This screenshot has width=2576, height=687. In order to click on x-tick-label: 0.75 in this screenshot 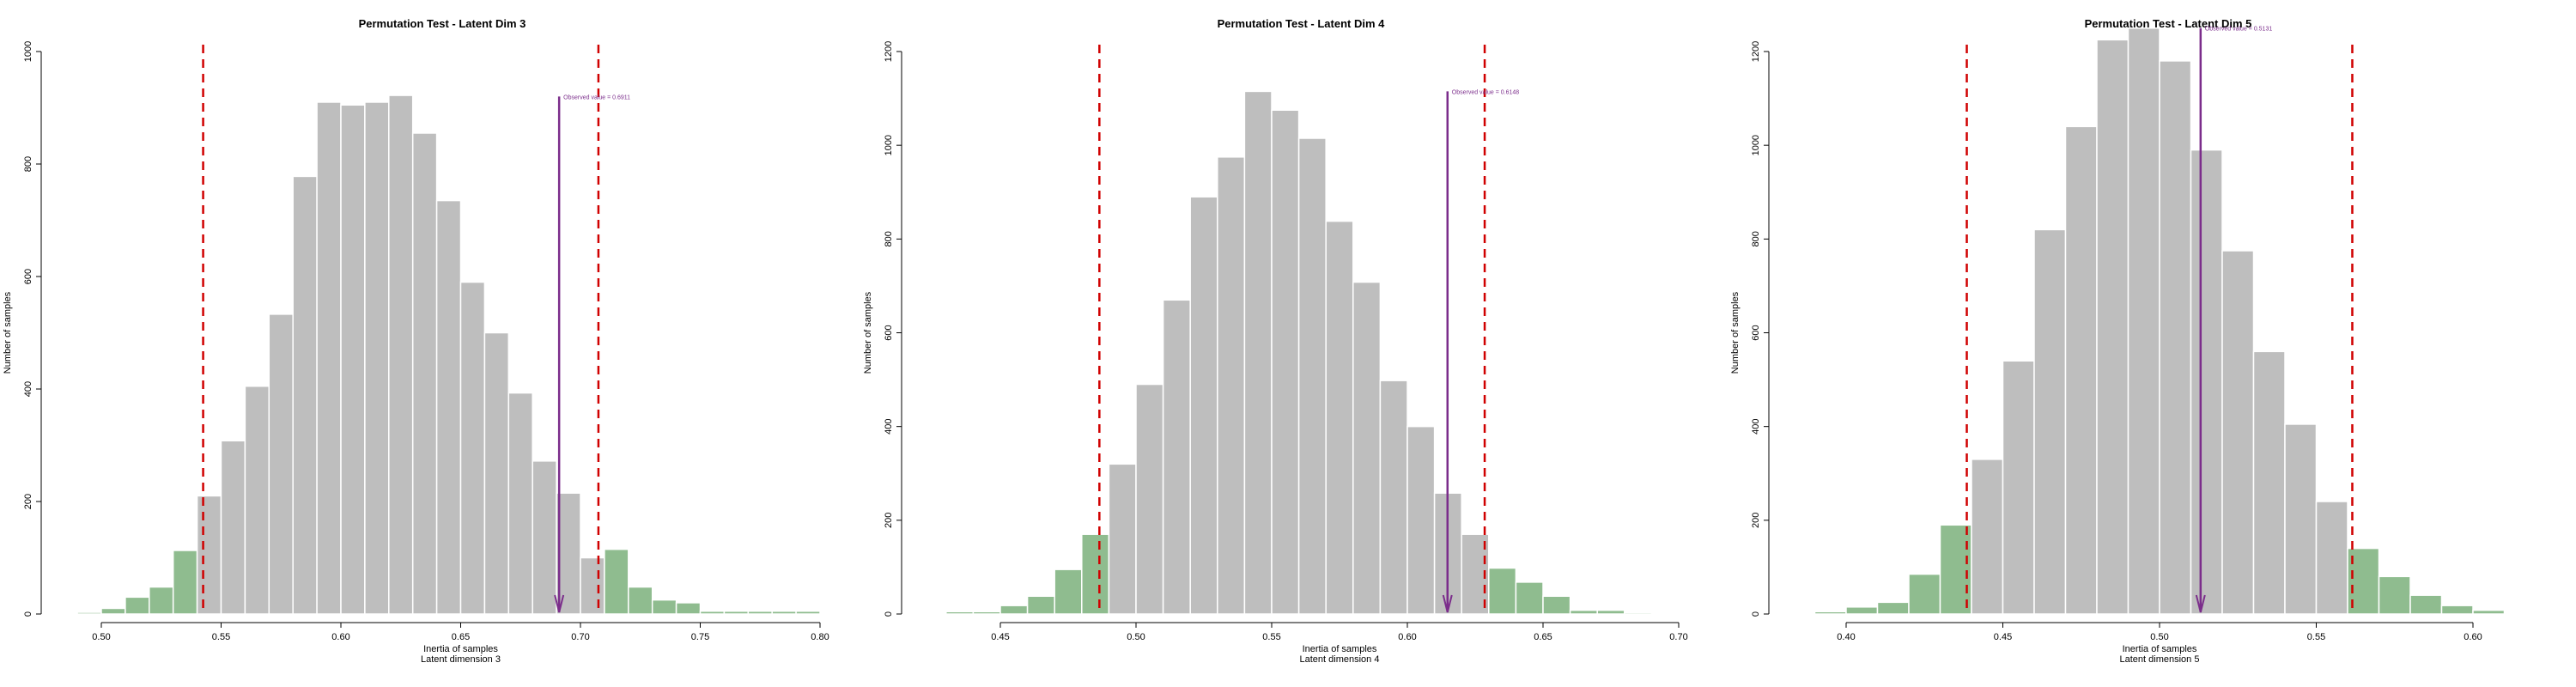, I will do `click(700, 637)`.